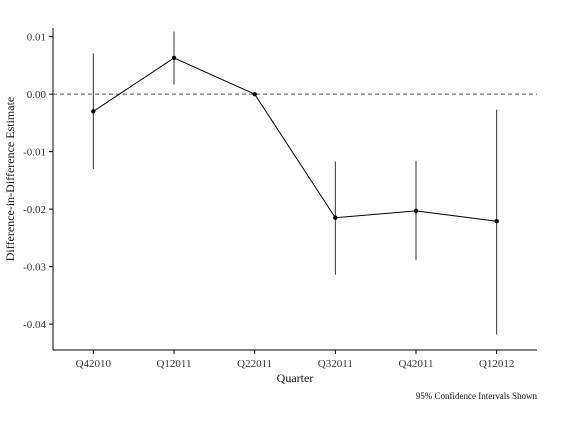 This screenshot has height=422, width=567. Describe the element at coordinates (335, 364) in the screenshot. I see `x-tick-label: Q32011` at that location.